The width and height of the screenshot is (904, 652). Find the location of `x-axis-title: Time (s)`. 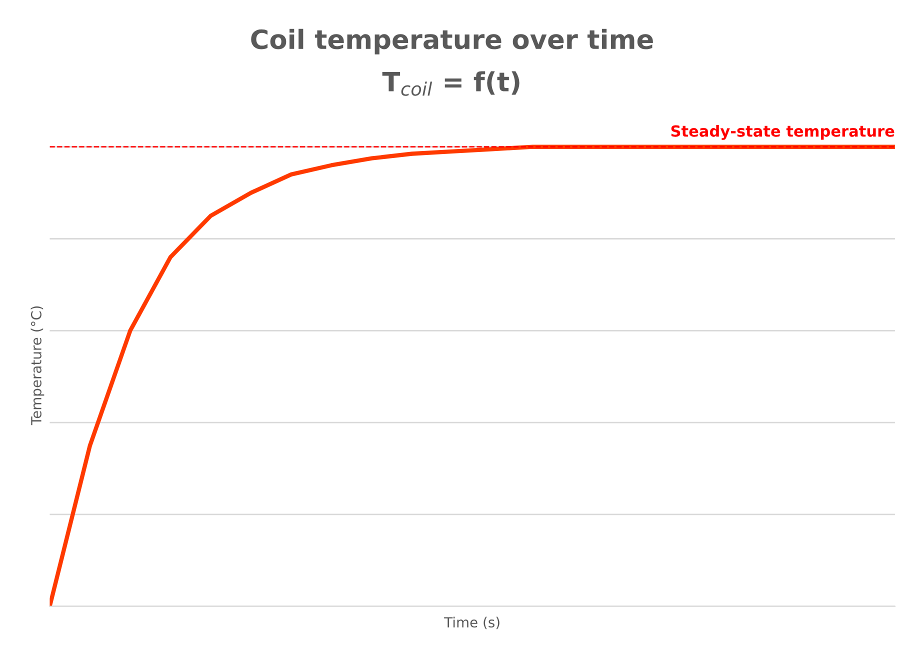

x-axis-title: Time (s) is located at coordinates (472, 623).